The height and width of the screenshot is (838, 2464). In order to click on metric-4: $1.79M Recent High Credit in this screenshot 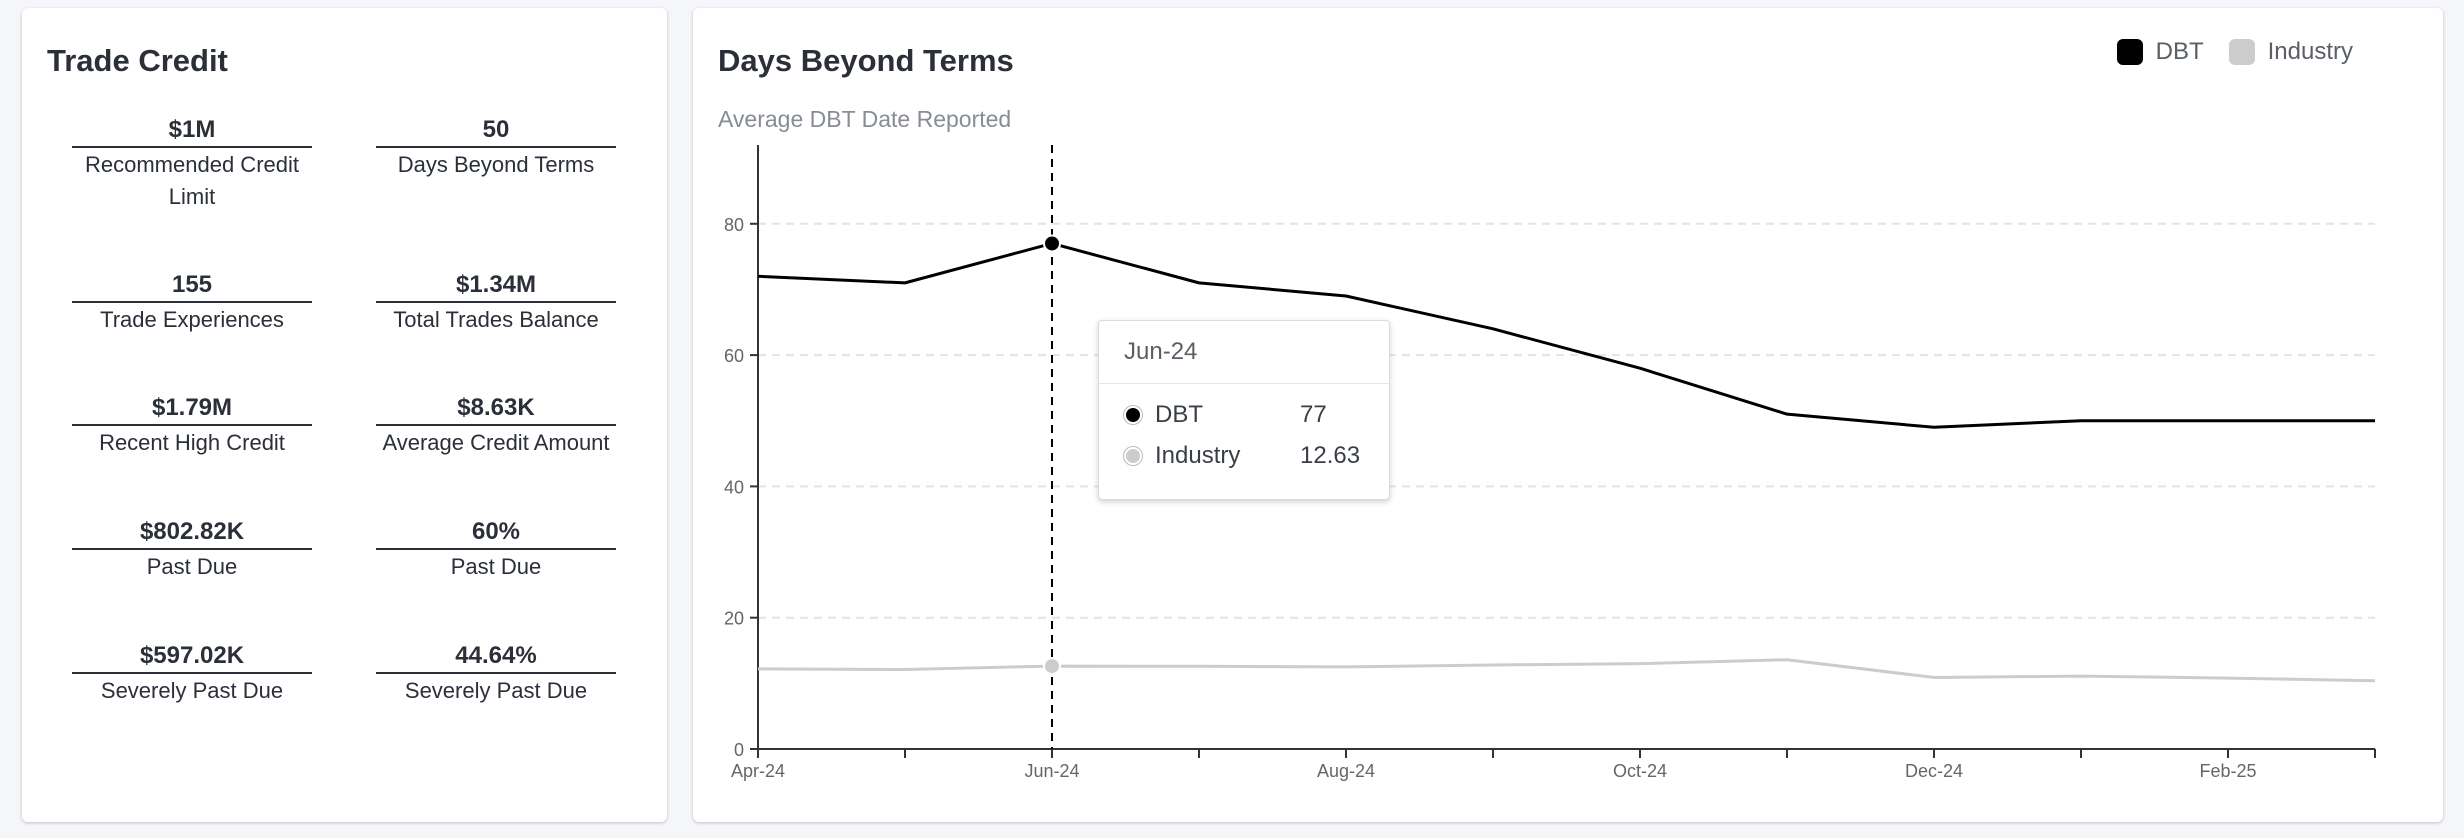, I will do `click(192, 426)`.